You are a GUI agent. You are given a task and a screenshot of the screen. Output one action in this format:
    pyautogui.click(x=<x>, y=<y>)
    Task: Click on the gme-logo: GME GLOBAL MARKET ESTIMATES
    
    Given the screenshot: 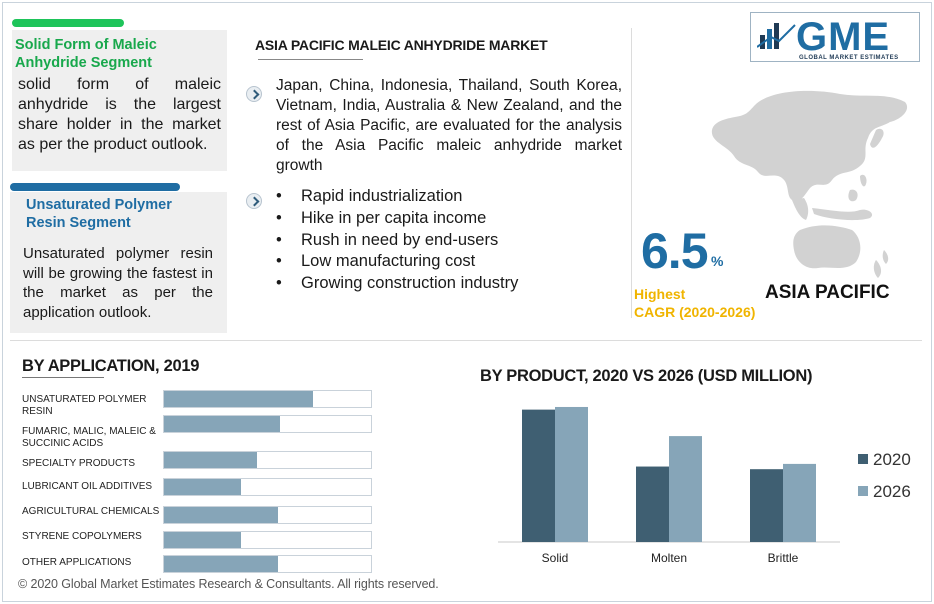 What is the action you would take?
    pyautogui.click(x=835, y=37)
    